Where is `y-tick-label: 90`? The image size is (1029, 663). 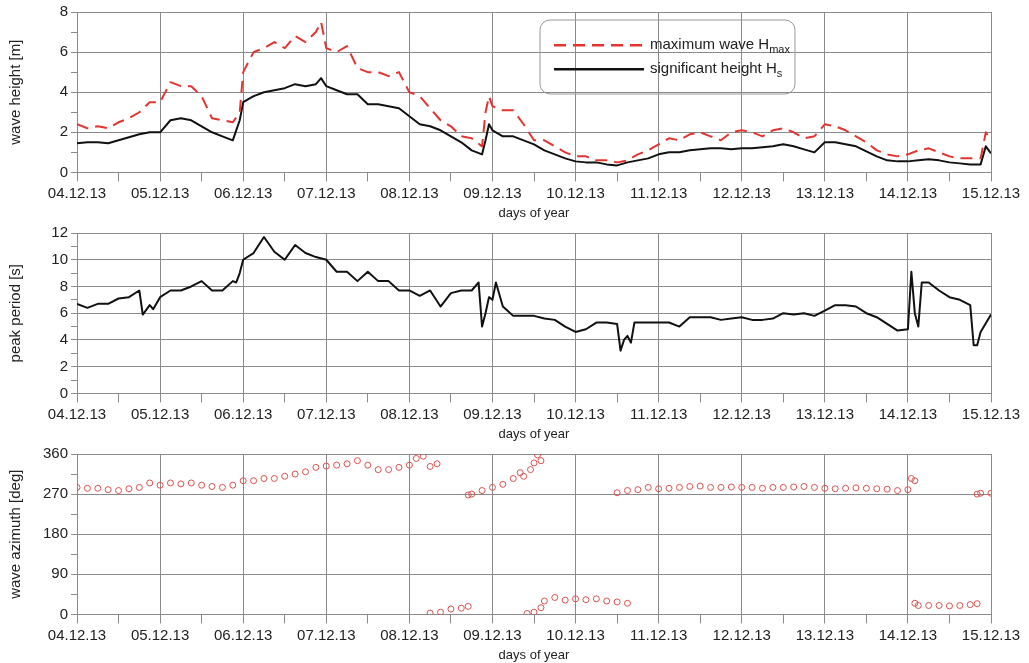
y-tick-label: 90 is located at coordinates (59, 573).